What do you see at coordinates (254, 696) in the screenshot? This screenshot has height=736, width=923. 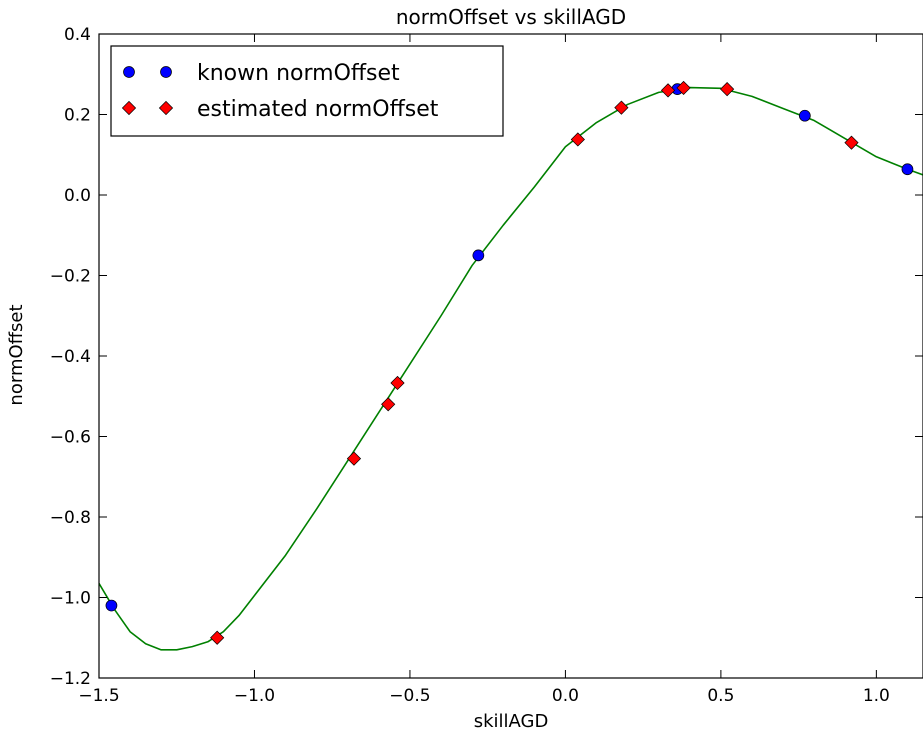 I see `x-tick-label-1: −1.0` at bounding box center [254, 696].